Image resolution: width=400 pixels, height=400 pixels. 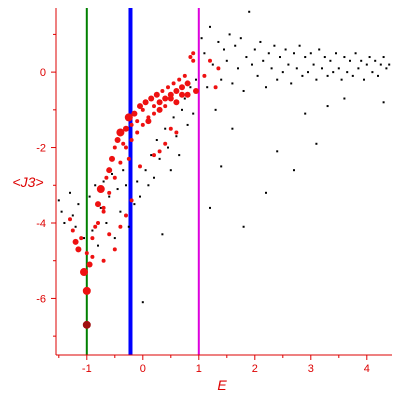 I want to click on x-tick-label: 3, so click(x=311, y=369).